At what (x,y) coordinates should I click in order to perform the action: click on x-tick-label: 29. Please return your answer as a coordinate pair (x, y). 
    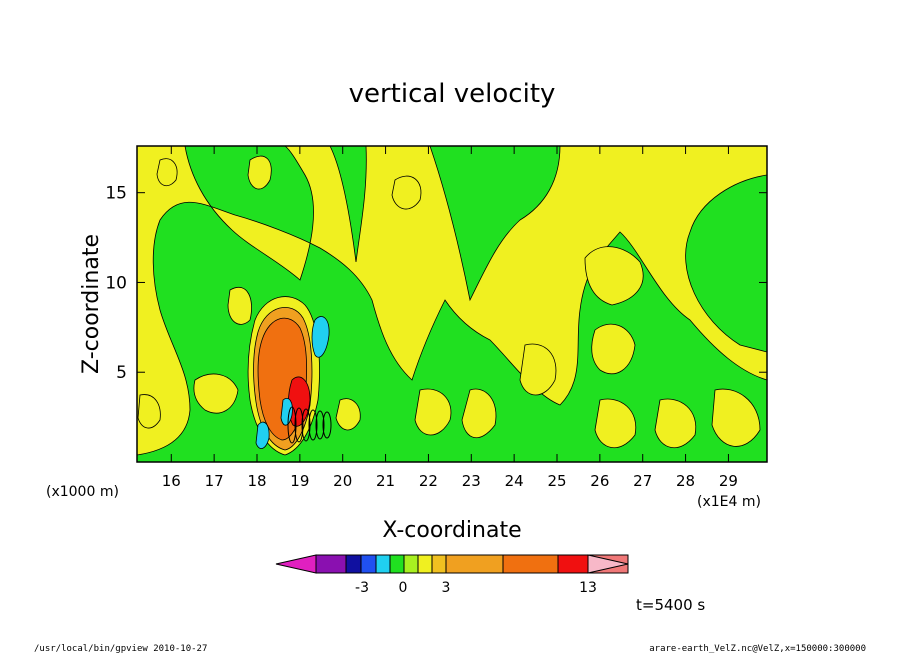
    Looking at the image, I should click on (728, 481).